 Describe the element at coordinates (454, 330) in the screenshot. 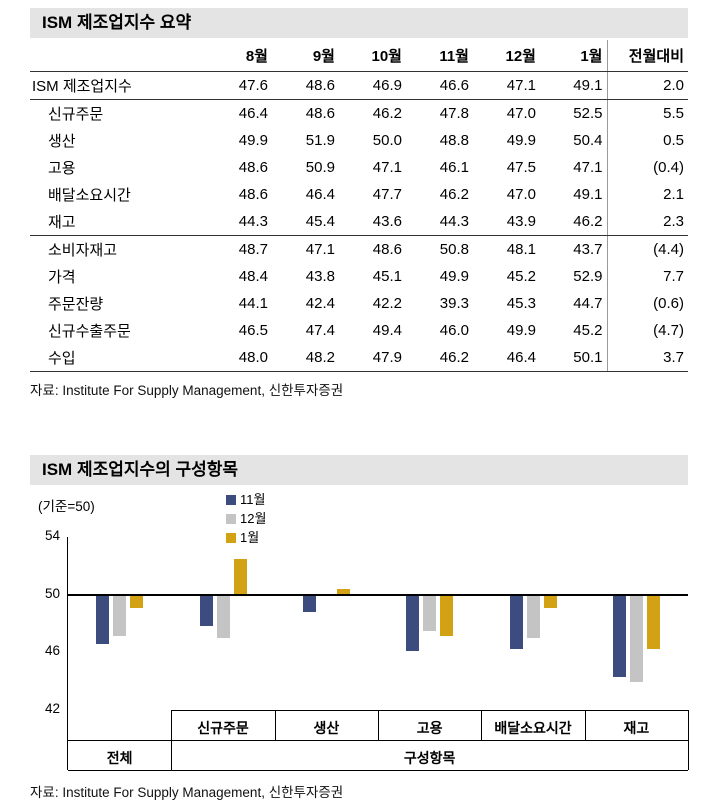

I see `cell-value: 46.0` at that location.